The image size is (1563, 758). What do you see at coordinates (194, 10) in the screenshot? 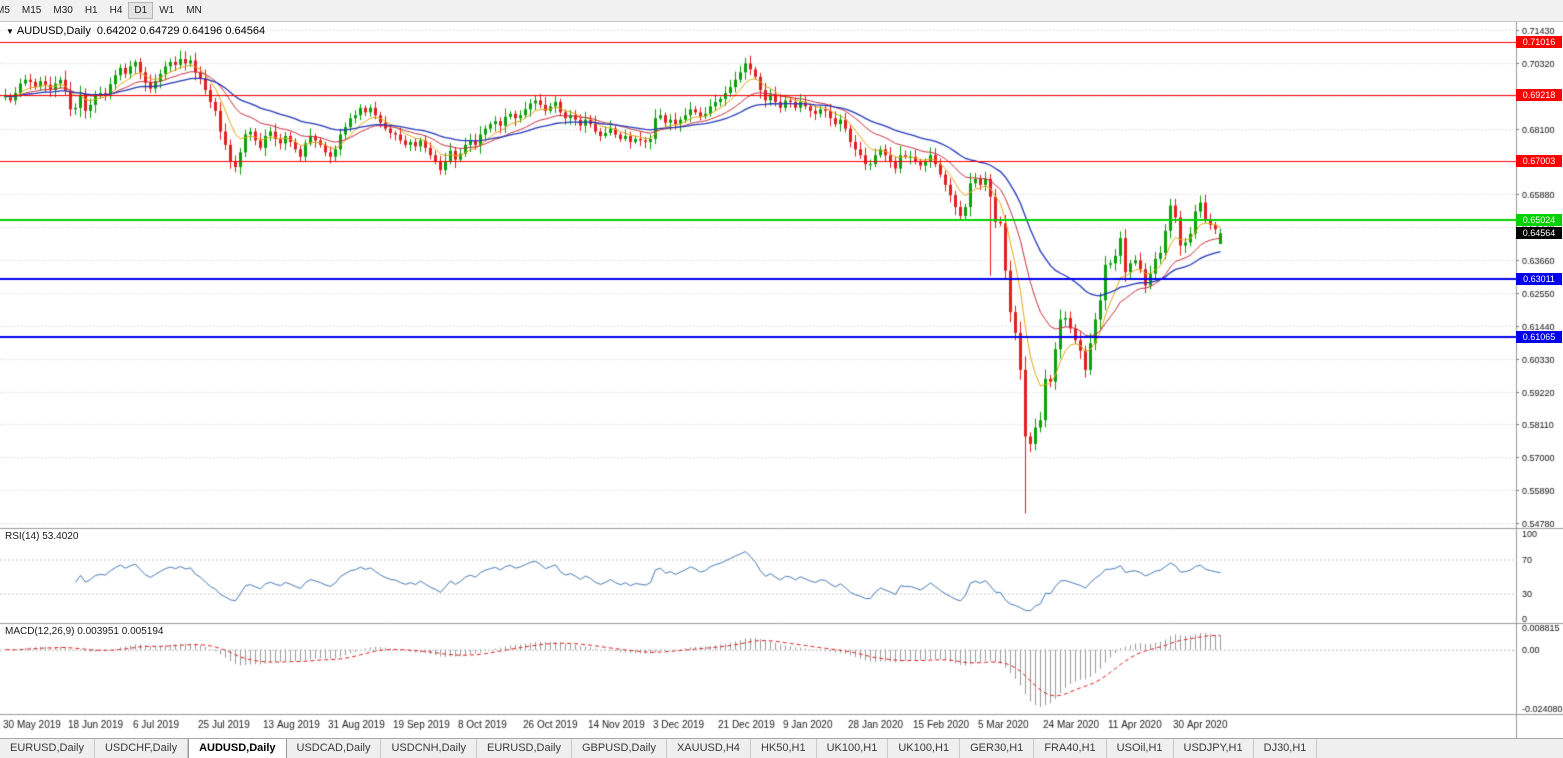
I see `timeframe-button-mn: MN` at bounding box center [194, 10].